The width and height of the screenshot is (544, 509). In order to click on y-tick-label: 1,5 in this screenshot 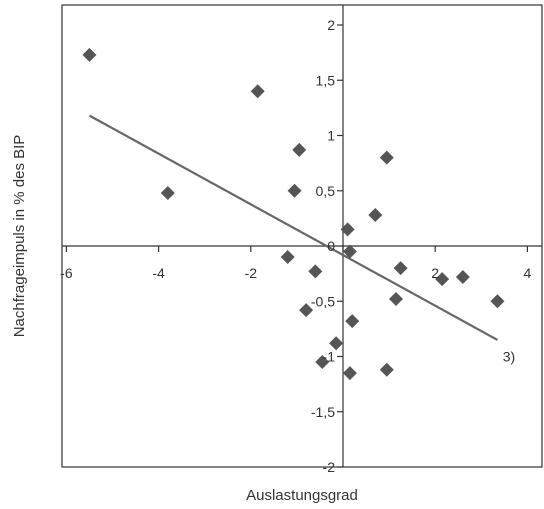, I will do `click(326, 80)`.